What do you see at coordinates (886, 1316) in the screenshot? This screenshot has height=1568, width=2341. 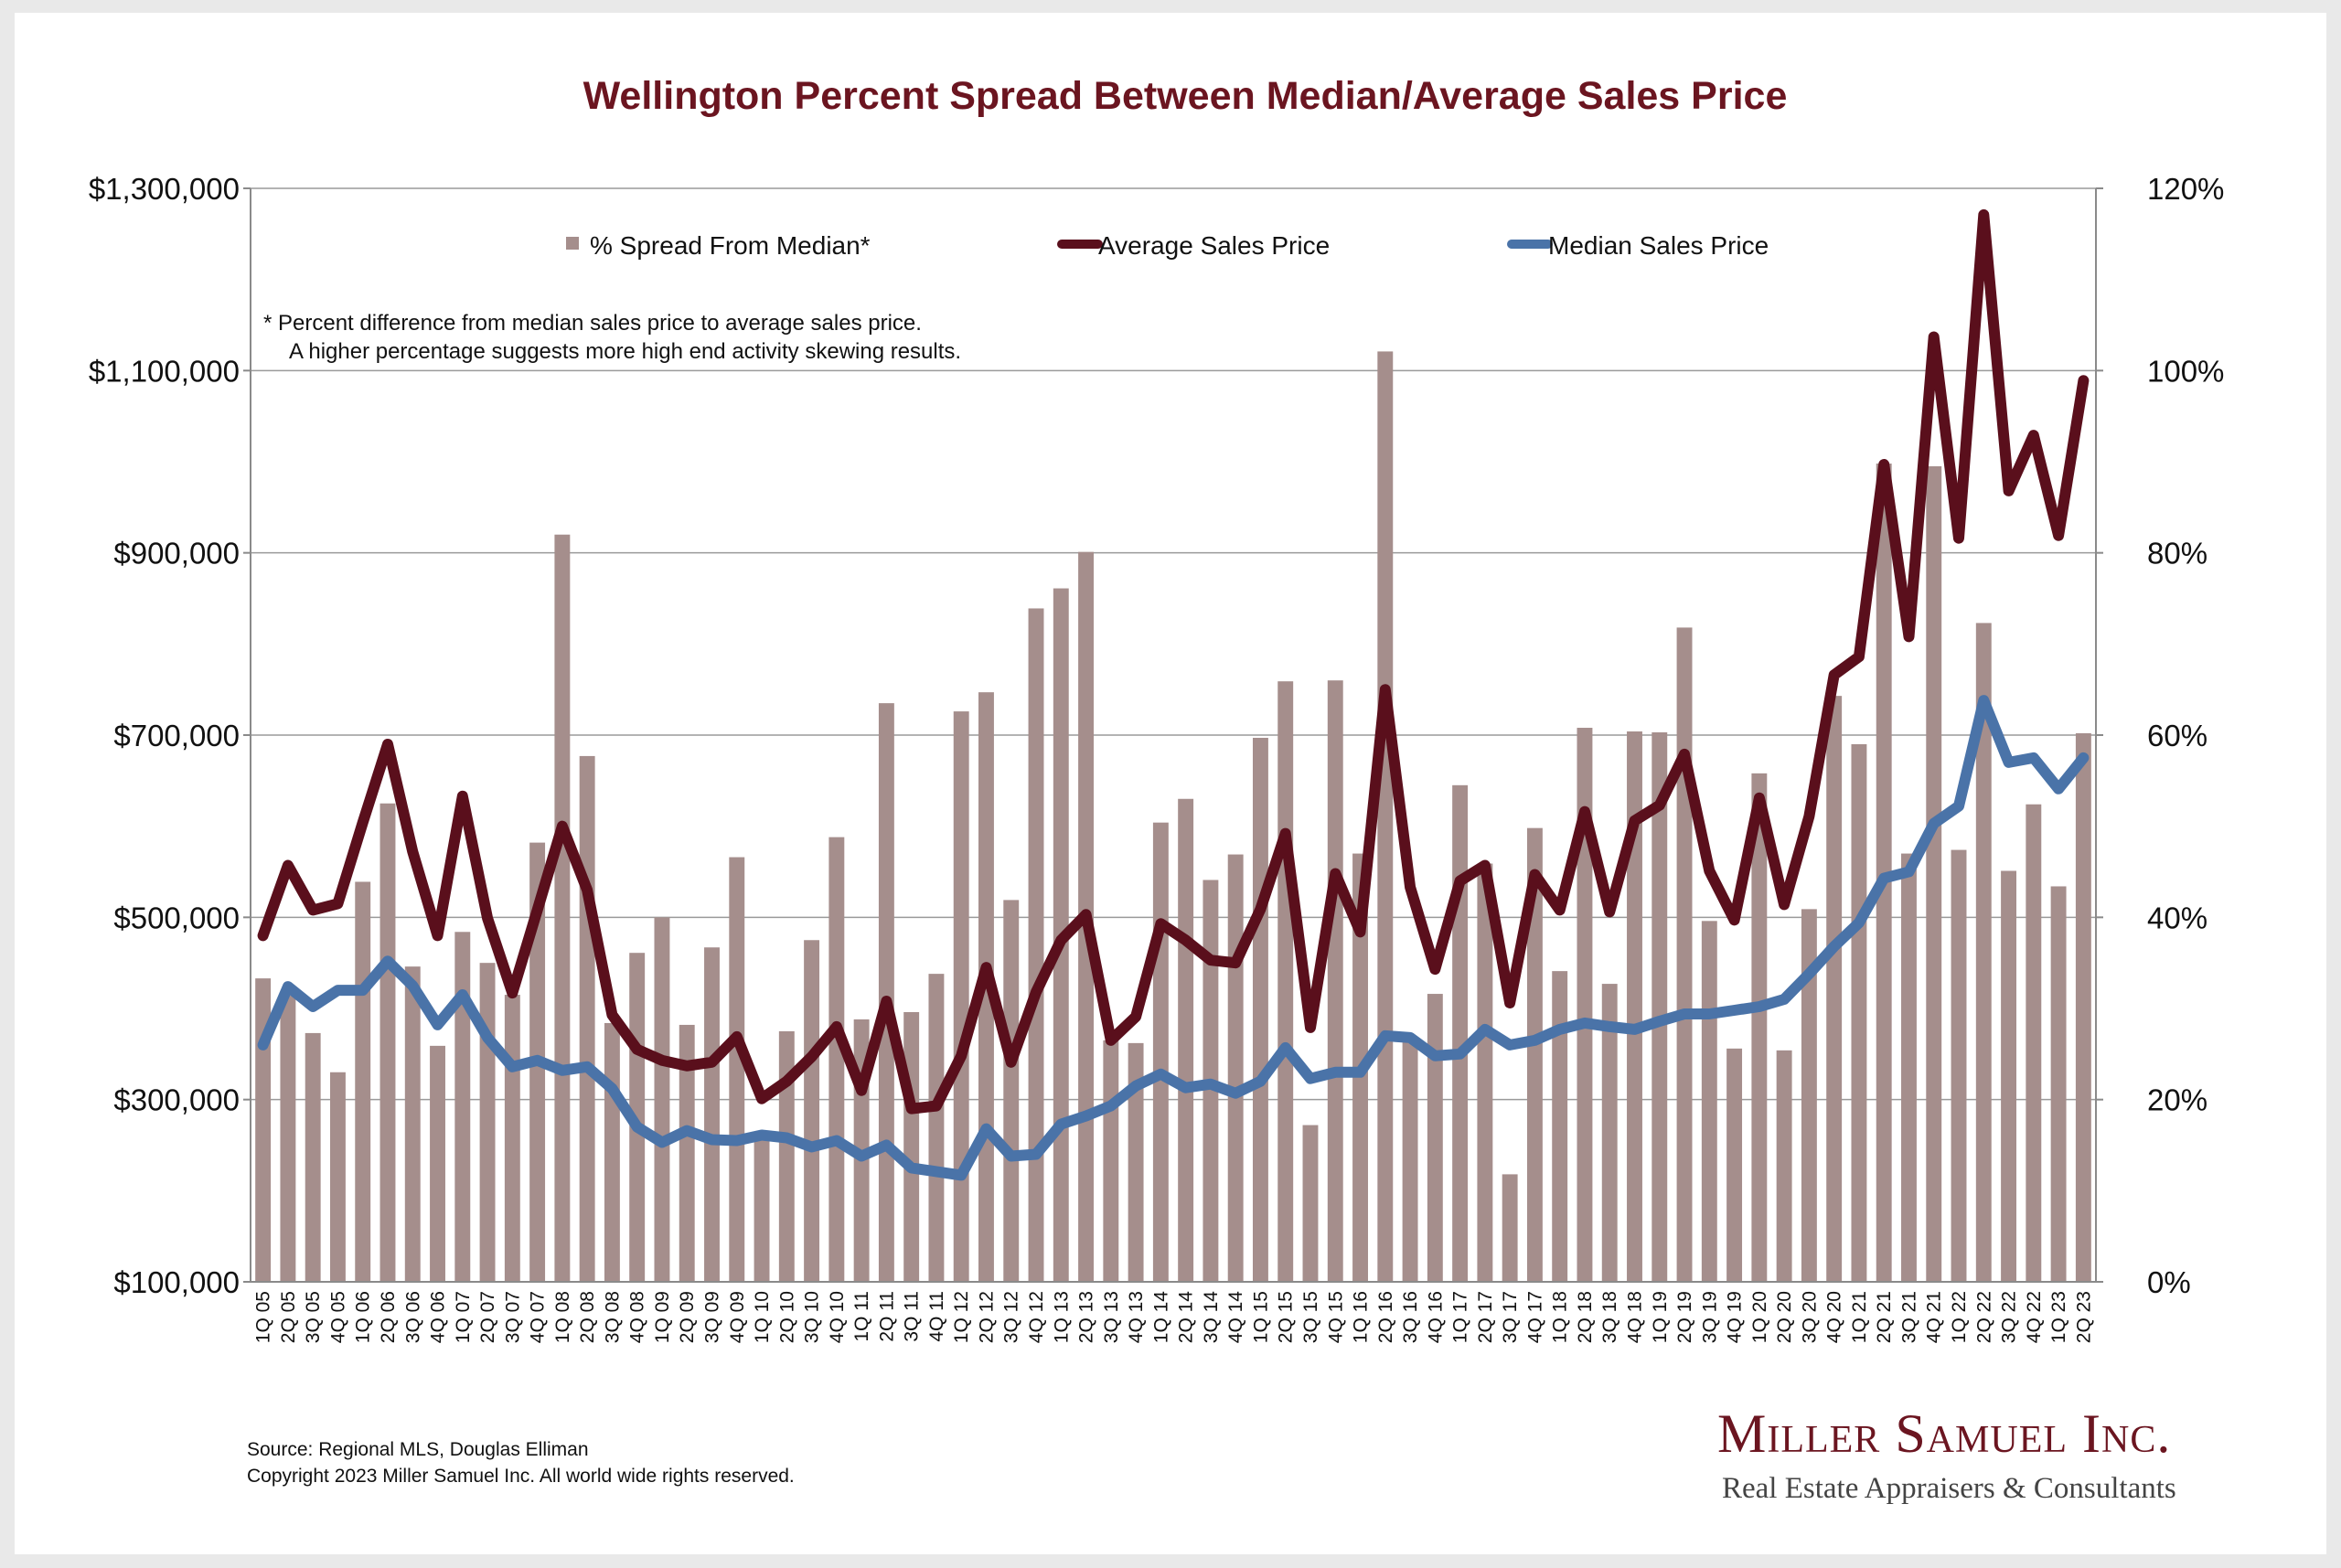 I see `x-tick-label: 2Q 11` at bounding box center [886, 1316].